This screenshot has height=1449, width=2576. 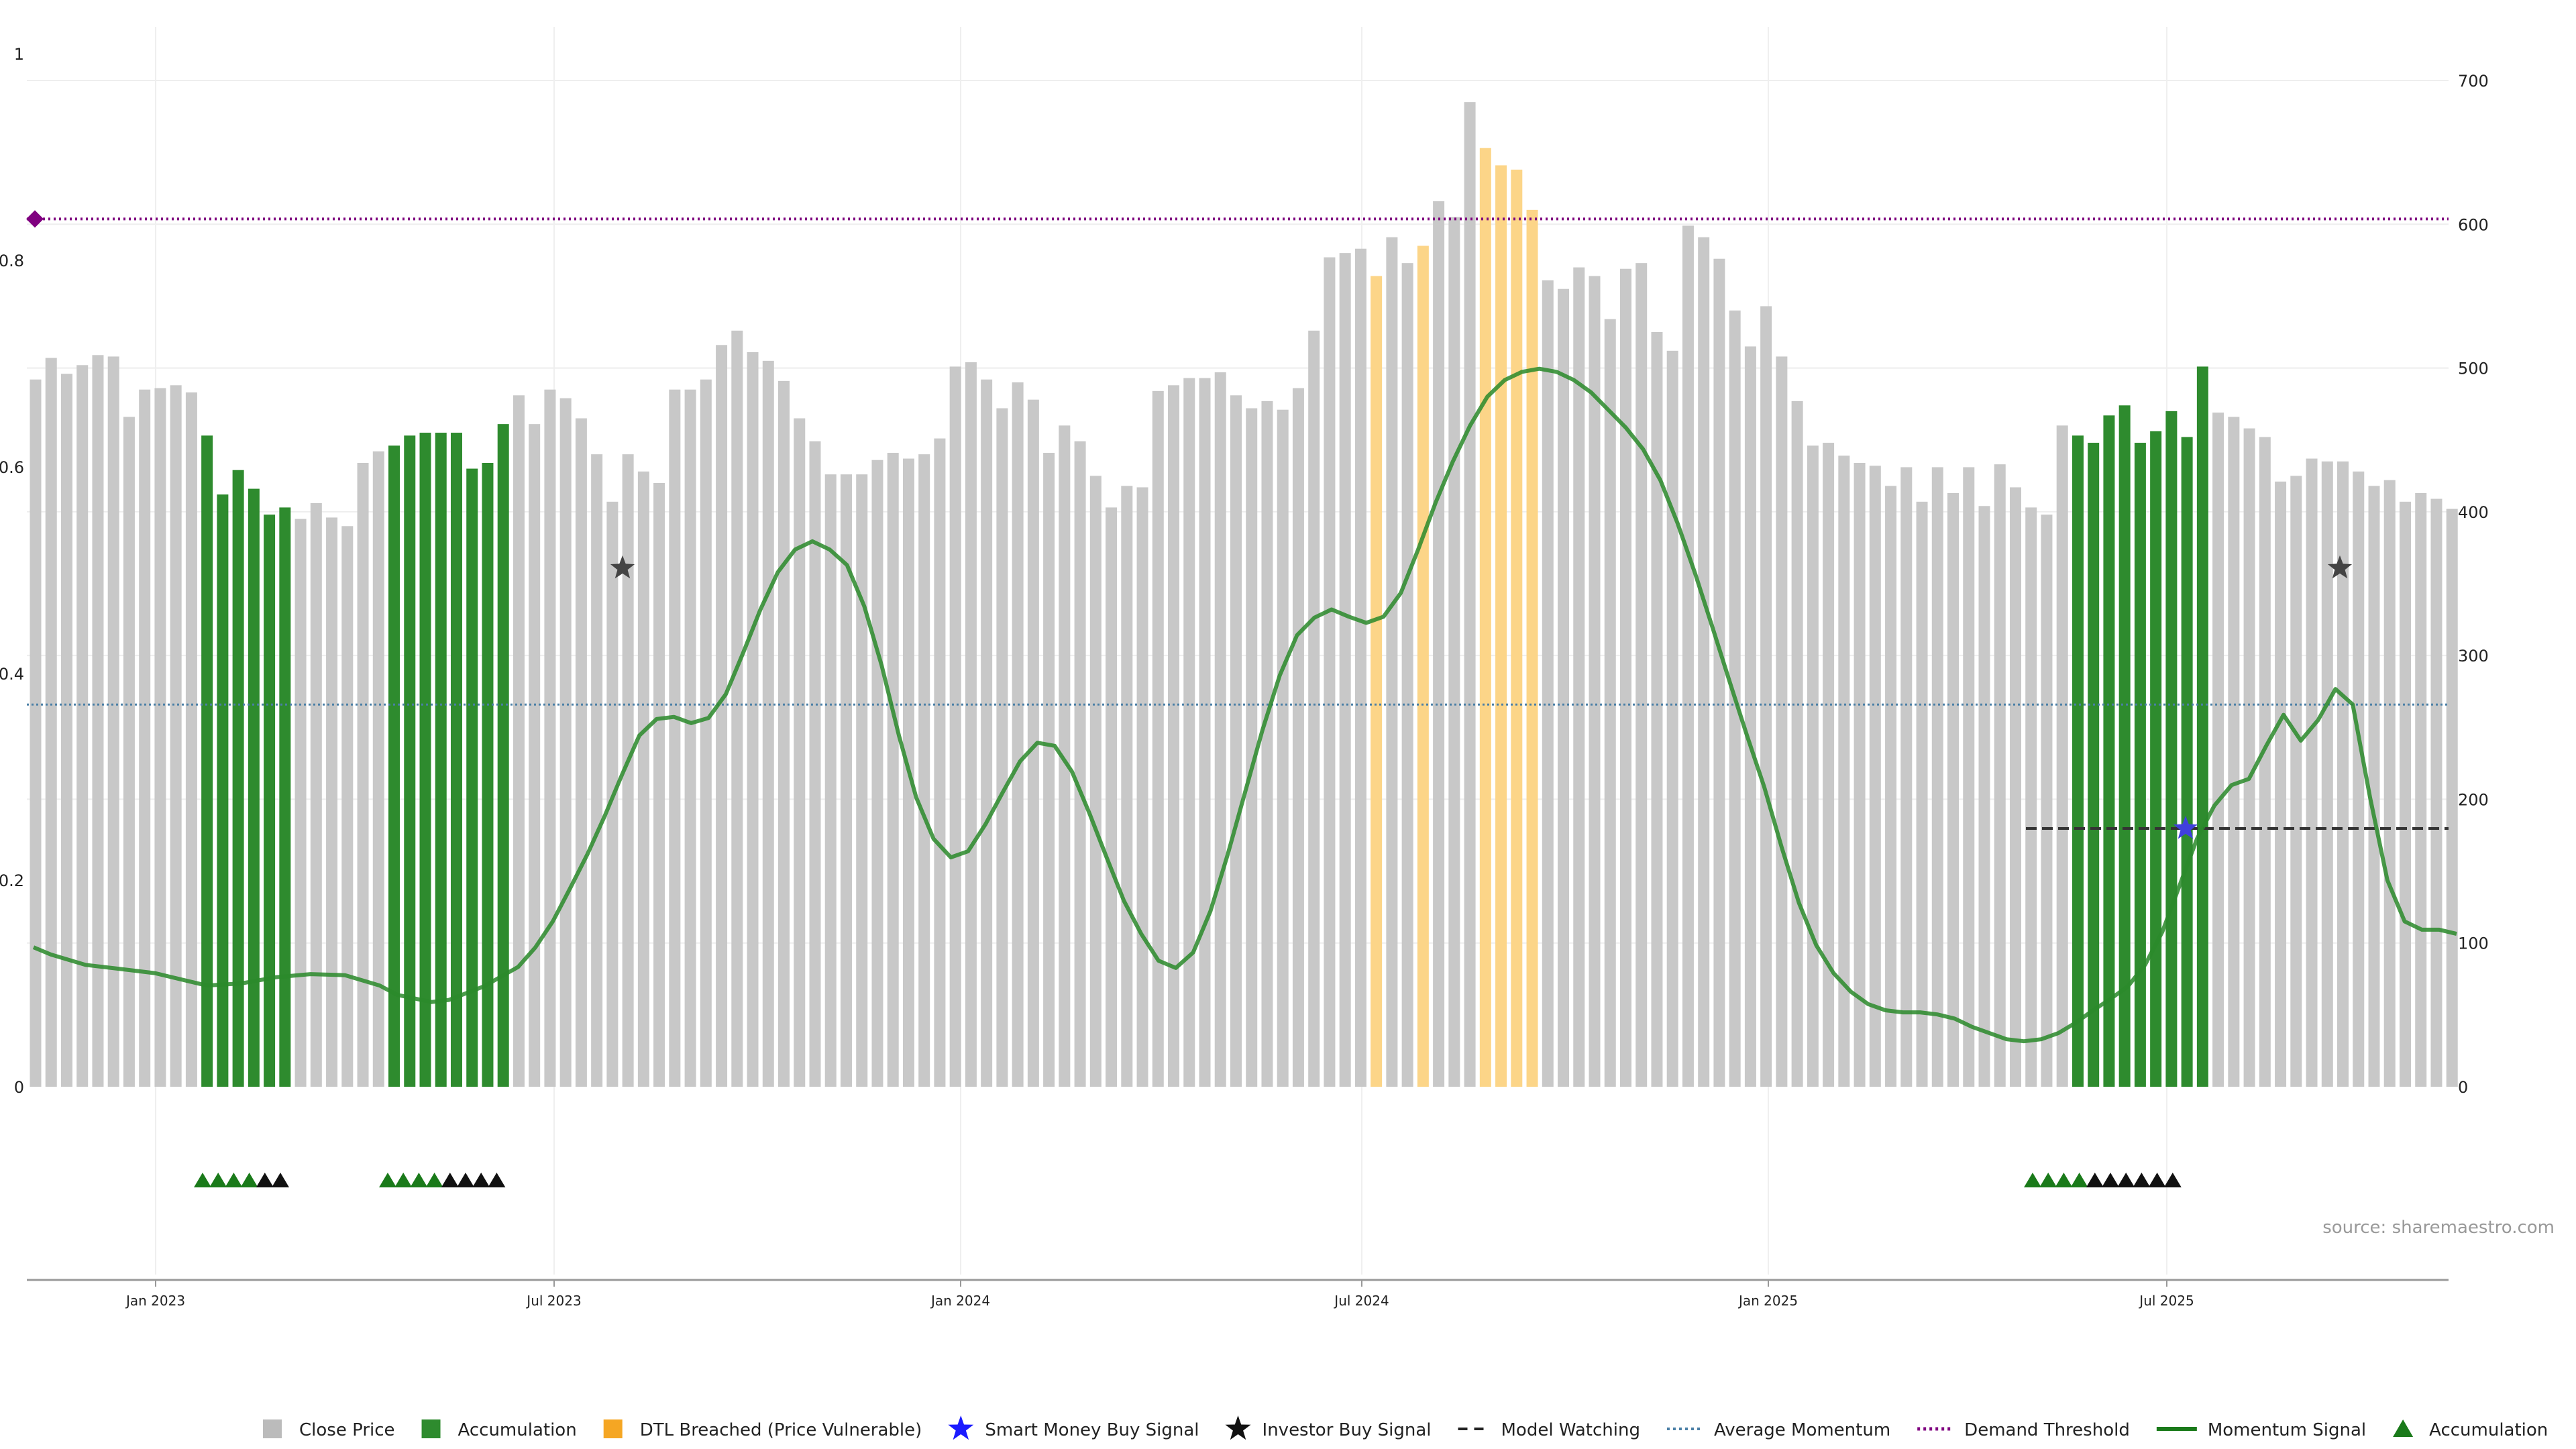 What do you see at coordinates (2287, 1430) in the screenshot?
I see `legend-label: Momentum Signal` at bounding box center [2287, 1430].